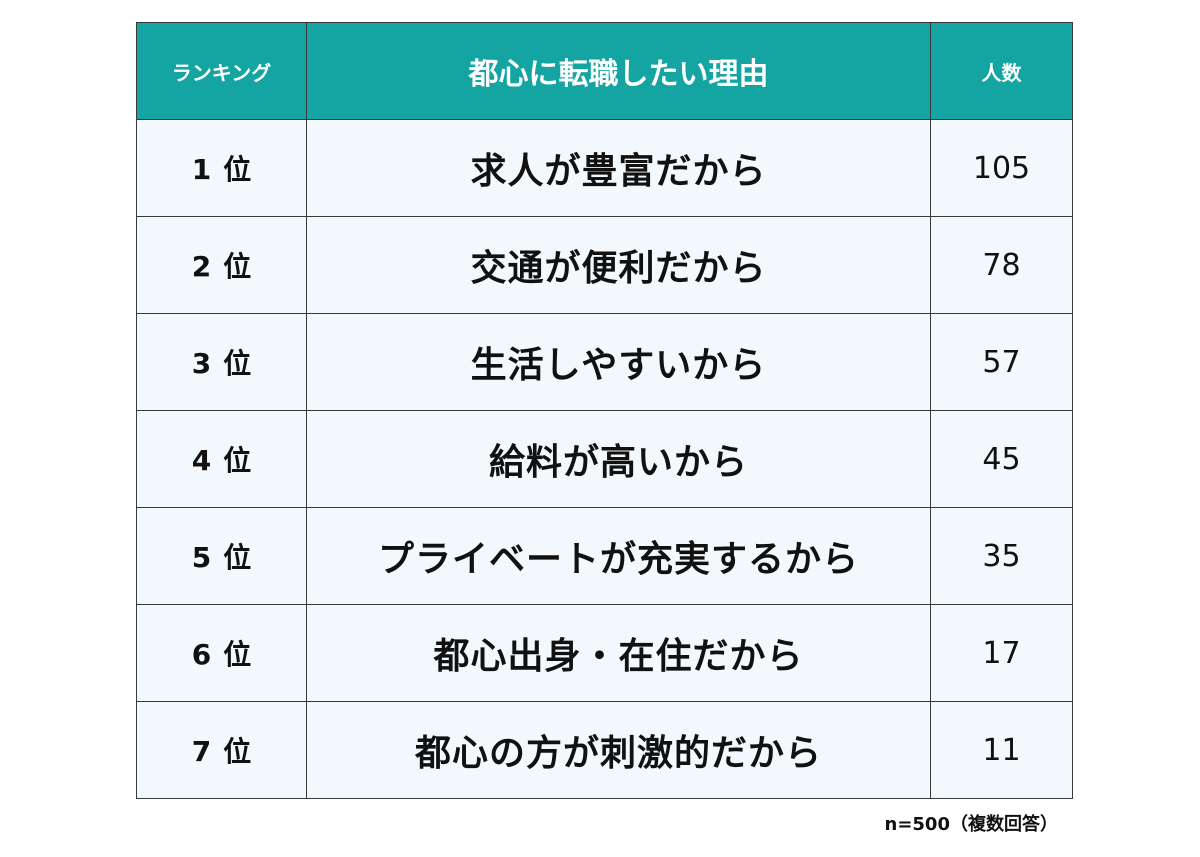  I want to click on reason-cell: 生活しやすいから, so click(618, 362).